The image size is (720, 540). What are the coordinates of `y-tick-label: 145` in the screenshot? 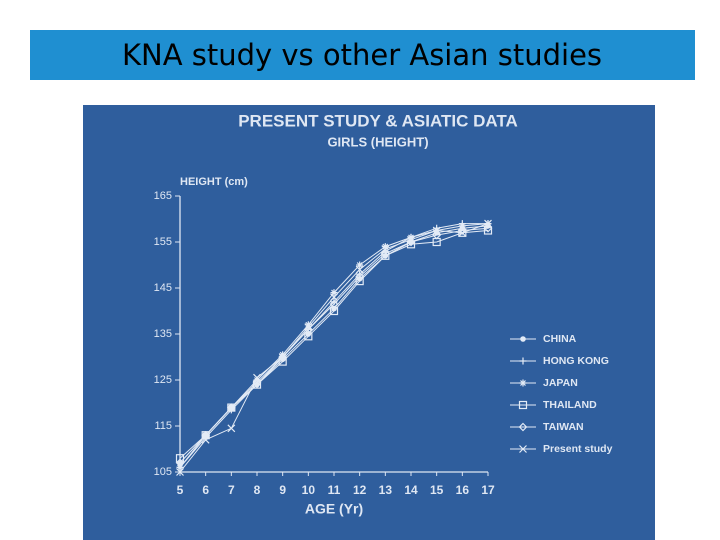 It's located at (163, 288).